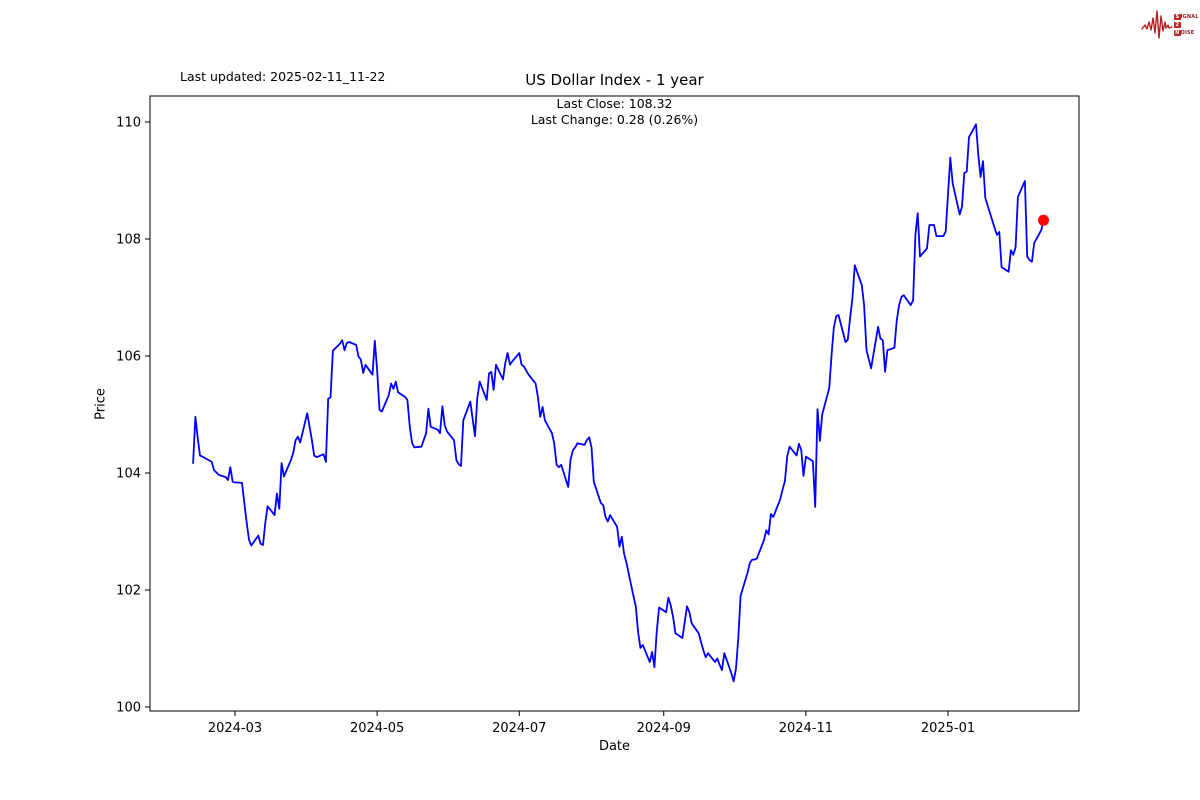 The image size is (1200, 800). I want to click on x-axis-label: Date, so click(614, 746).